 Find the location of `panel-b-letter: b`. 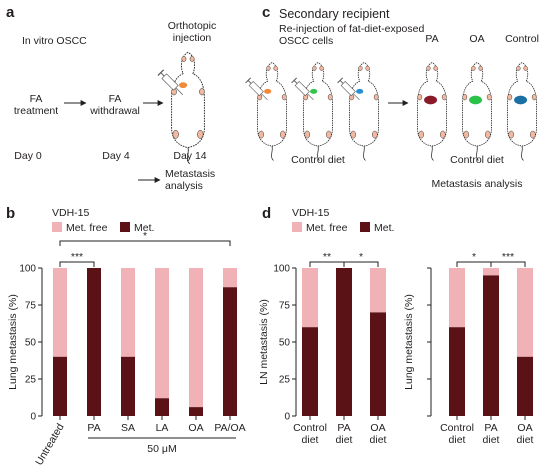

panel-b-letter: b is located at coordinates (10, 213).